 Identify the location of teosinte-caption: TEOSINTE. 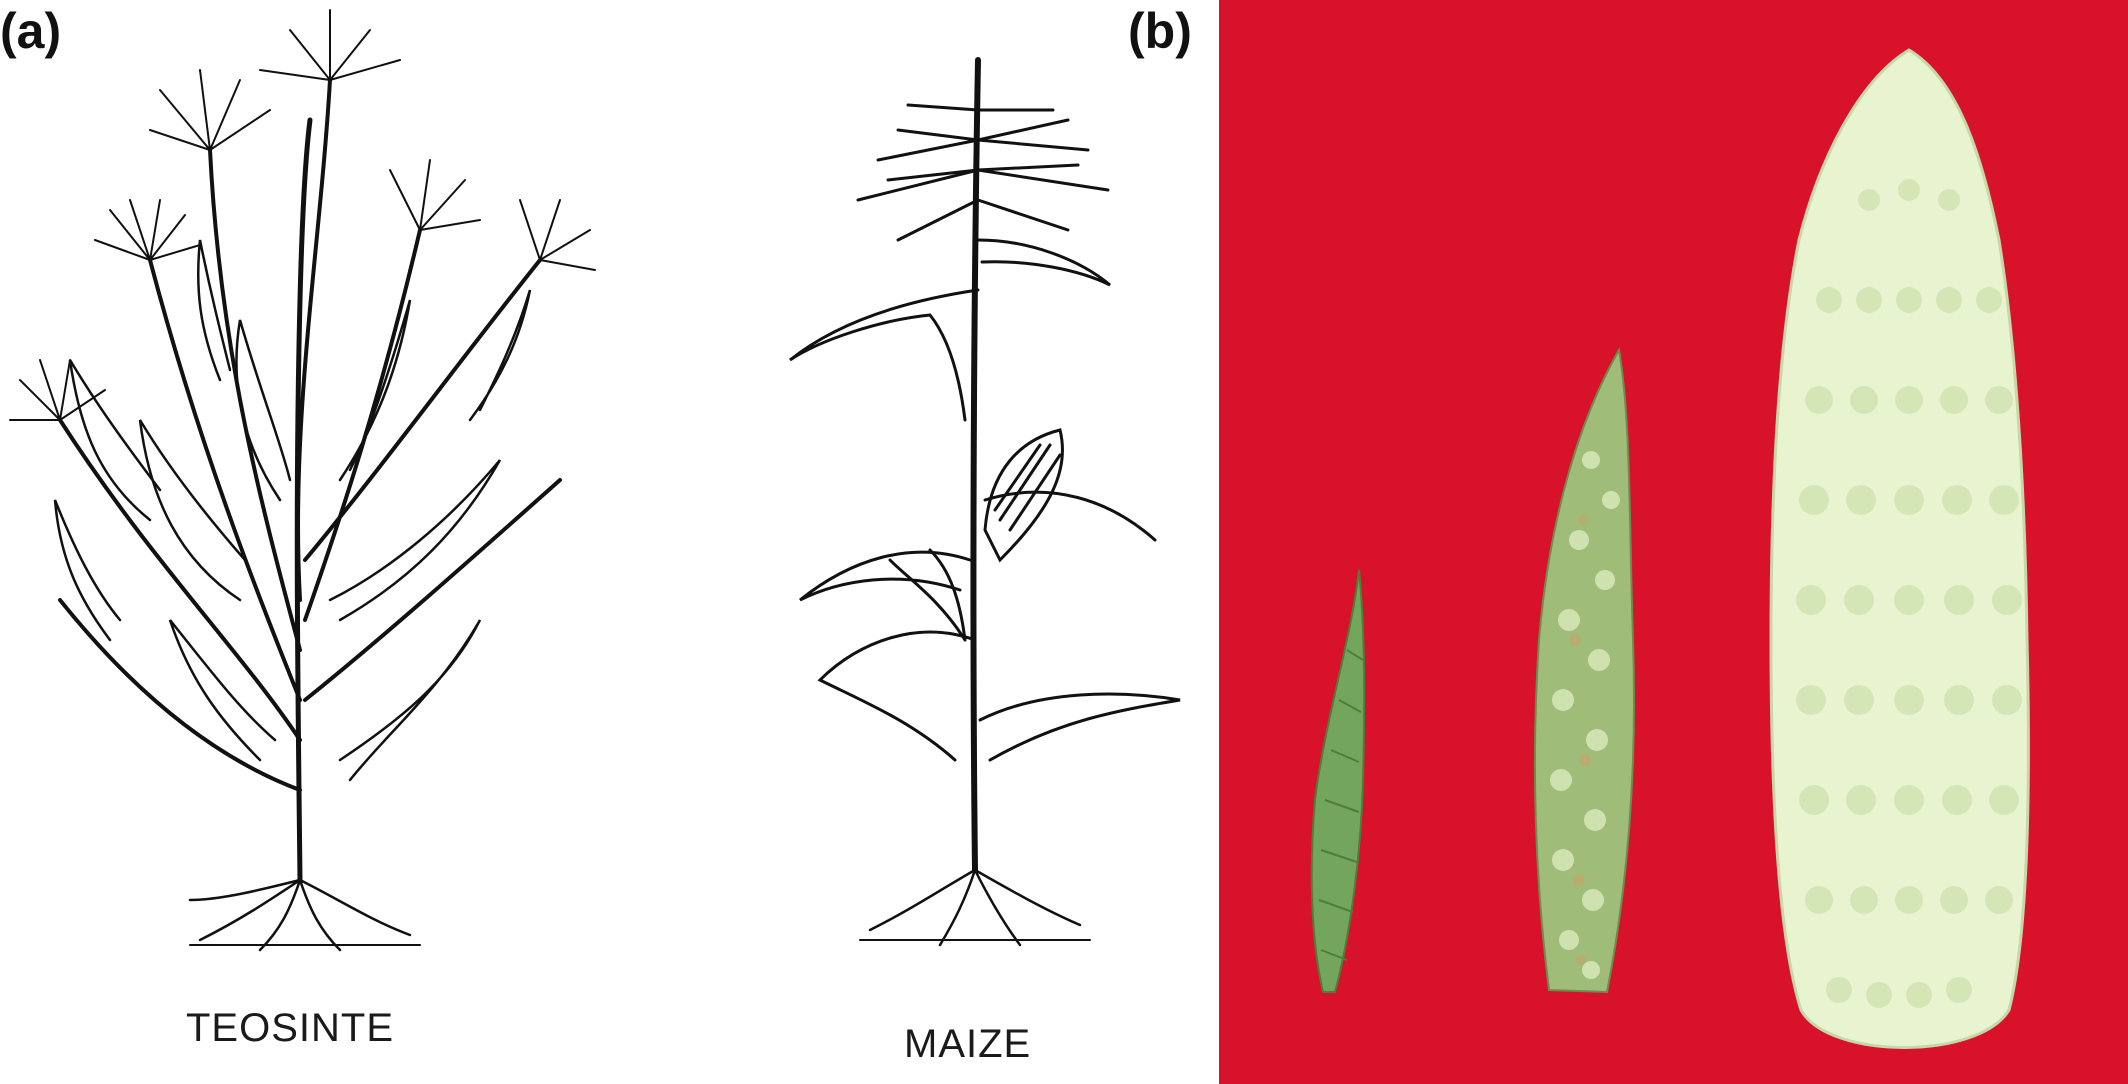
(290, 1028).